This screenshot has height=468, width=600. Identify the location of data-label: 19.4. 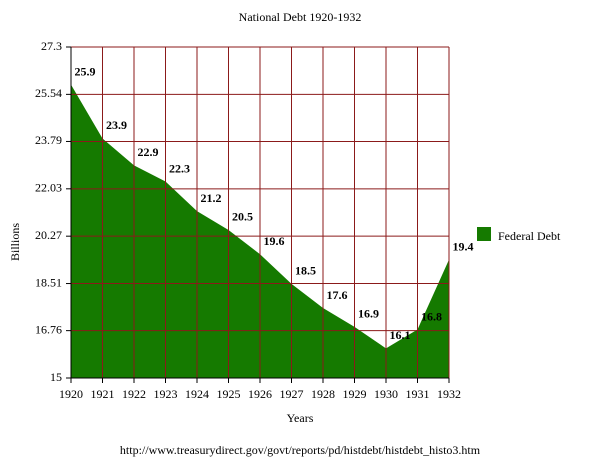
(463, 246).